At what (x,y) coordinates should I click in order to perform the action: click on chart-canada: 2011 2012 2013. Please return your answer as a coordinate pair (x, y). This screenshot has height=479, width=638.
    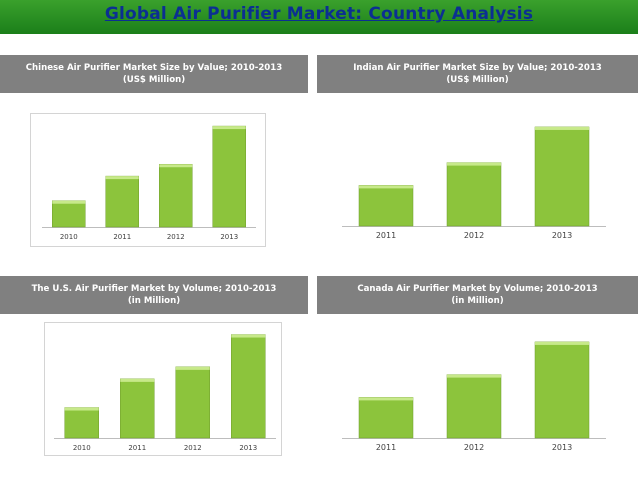
    Looking at the image, I should click on (474, 396).